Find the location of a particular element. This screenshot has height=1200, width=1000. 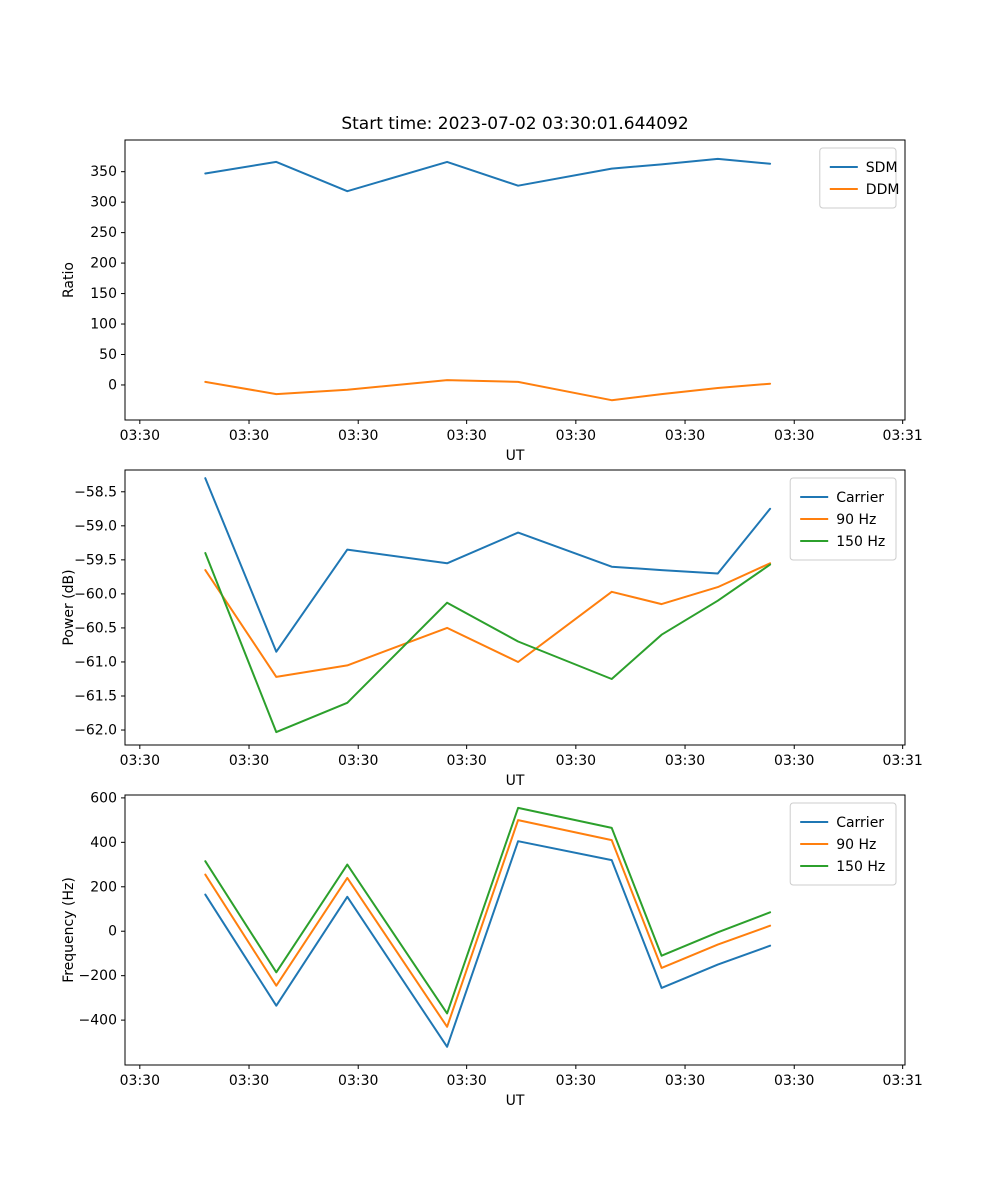

y-tick-label: −59.0 is located at coordinates (95, 526).